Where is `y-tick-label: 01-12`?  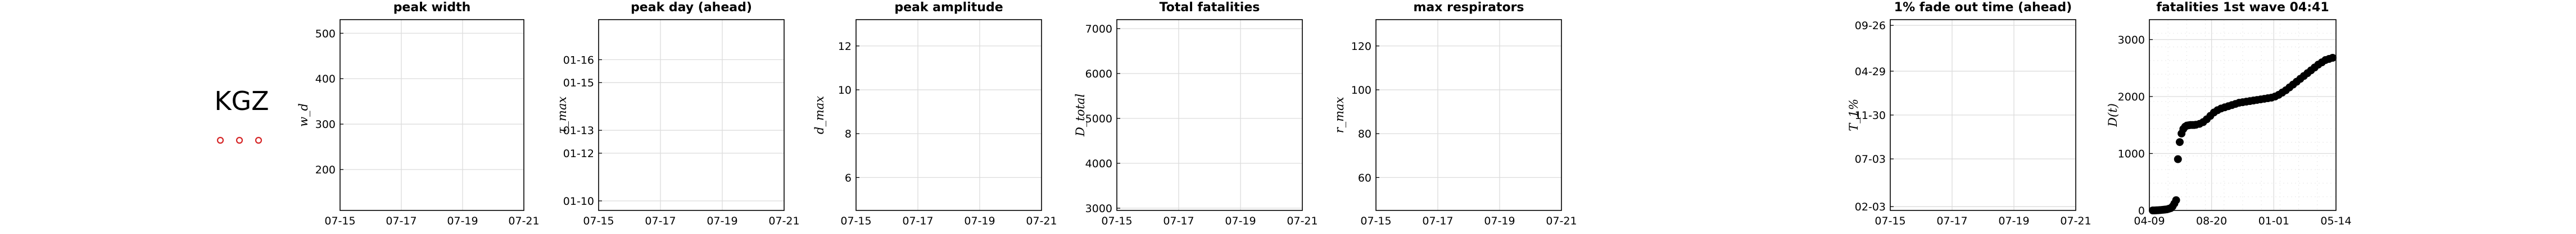
y-tick-label: 01-12 is located at coordinates (578, 154).